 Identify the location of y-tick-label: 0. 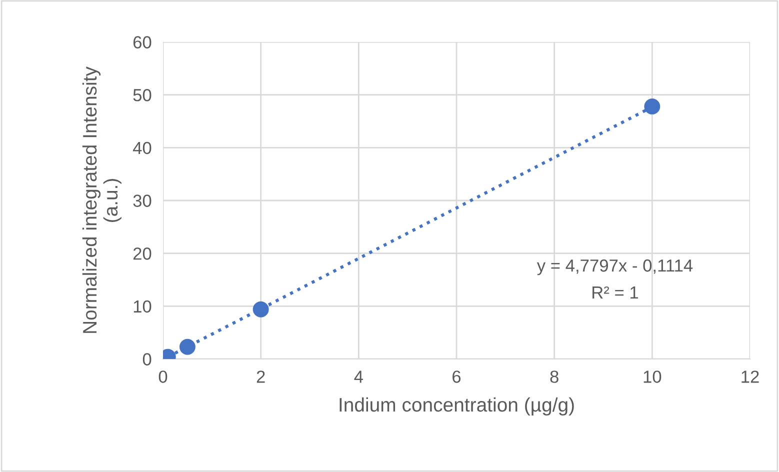
(147, 359).